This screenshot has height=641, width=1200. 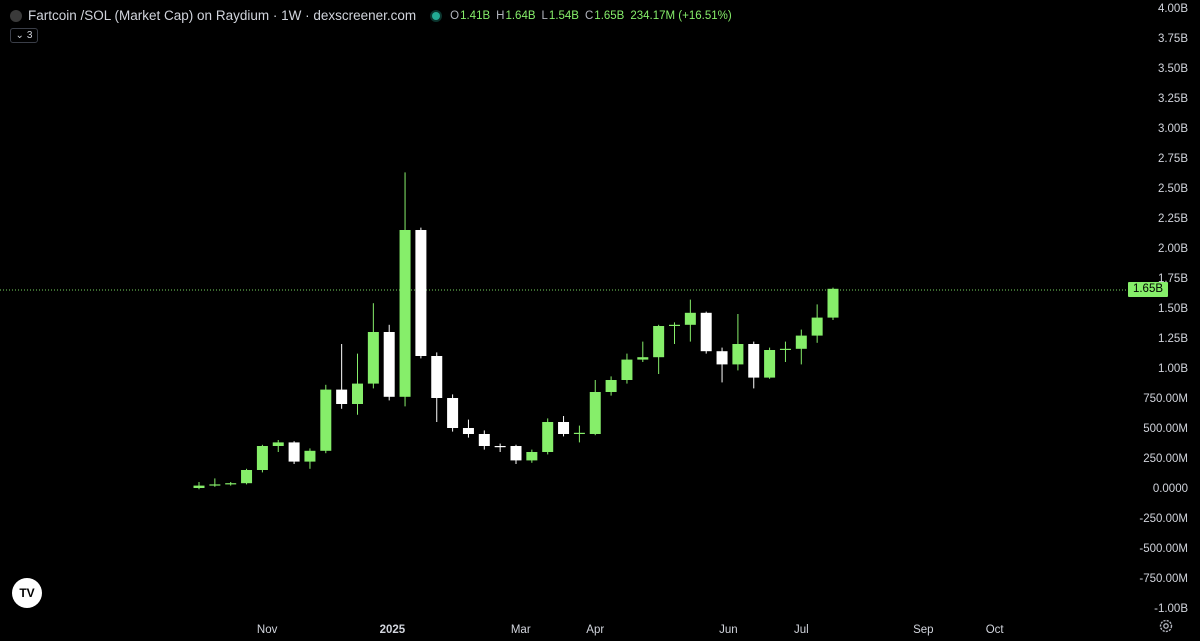 I want to click on token-icon, so click(x=16, y=15).